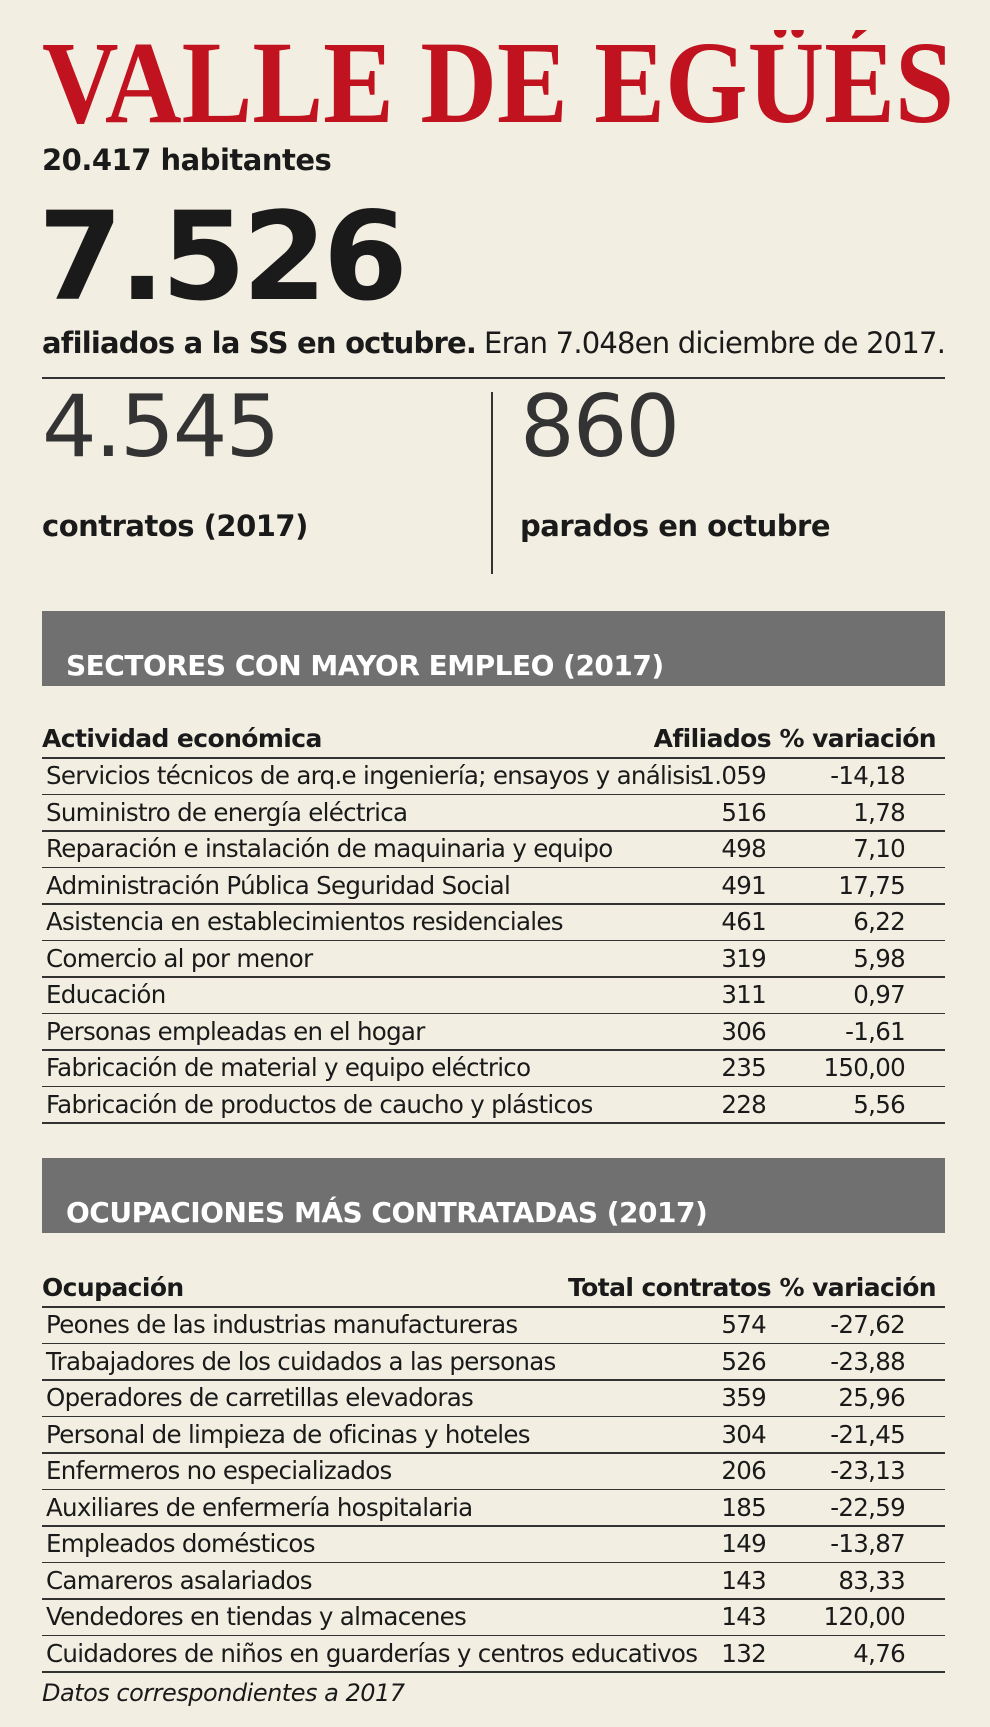 The width and height of the screenshot is (990, 1727). Describe the element at coordinates (871, 885) in the screenshot. I see `row-change: 17,75` at that location.